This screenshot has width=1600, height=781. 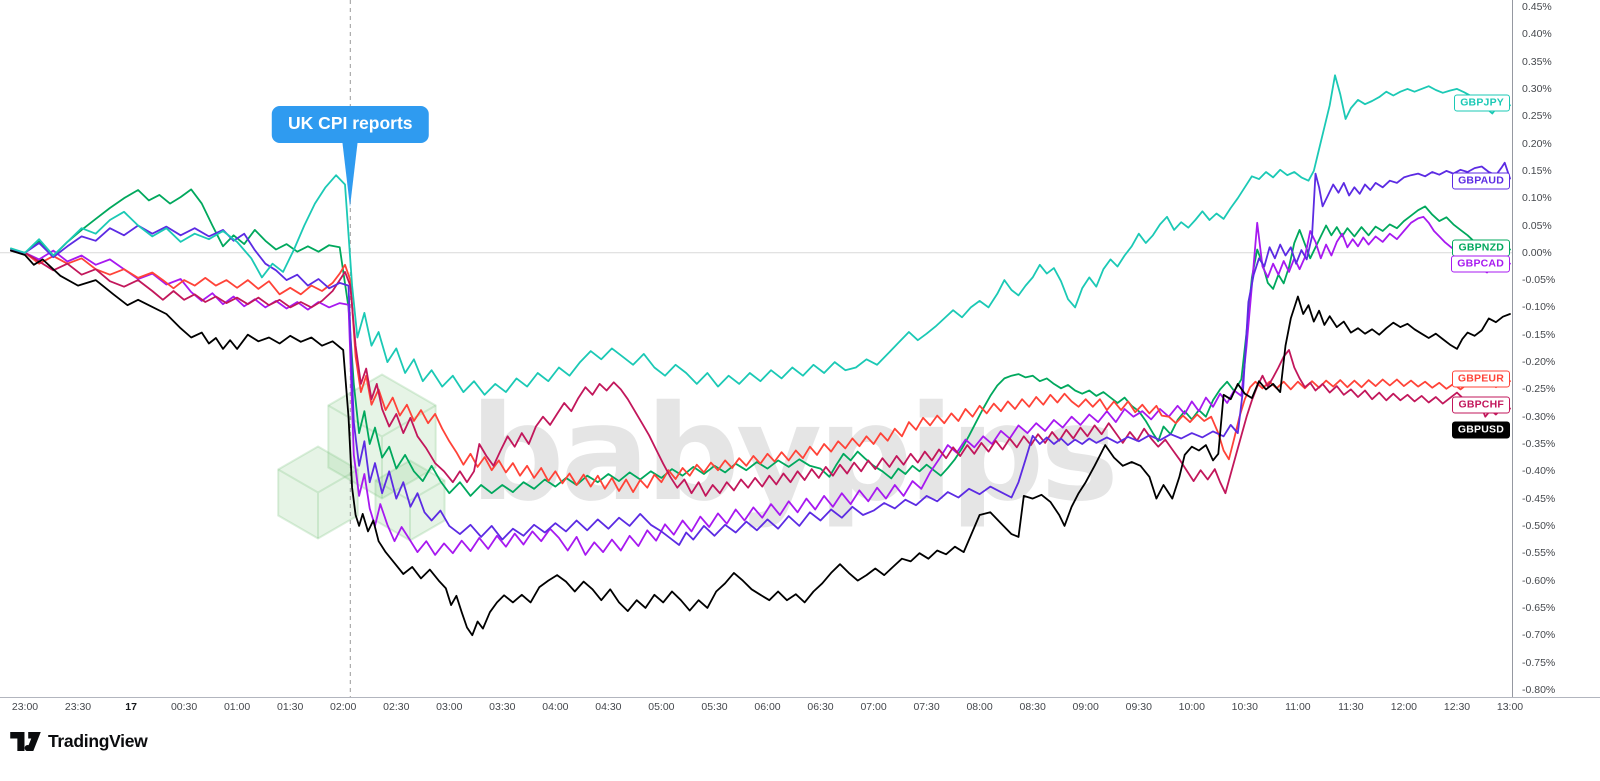 What do you see at coordinates (1539, 580) in the screenshot?
I see `y-axis-tick: -0.60%` at bounding box center [1539, 580].